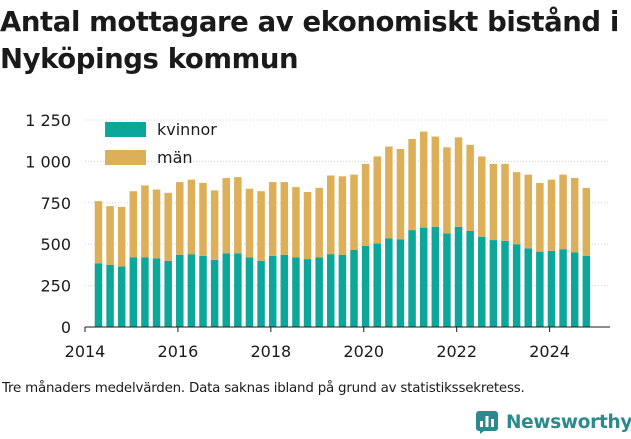  I want to click on y-tick-label: 750, so click(55, 203).